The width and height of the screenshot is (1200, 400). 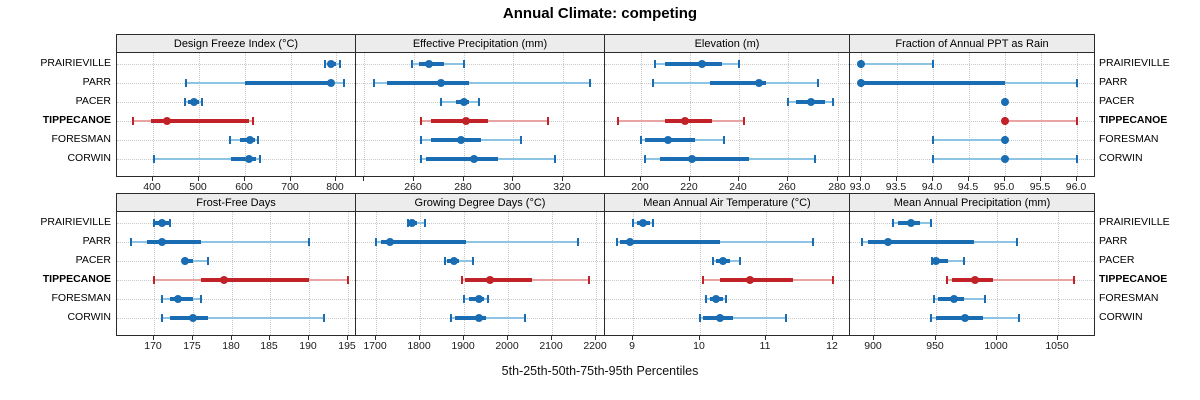 What do you see at coordinates (1133, 279) in the screenshot?
I see `site-label-right: TIPPECANOE` at bounding box center [1133, 279].